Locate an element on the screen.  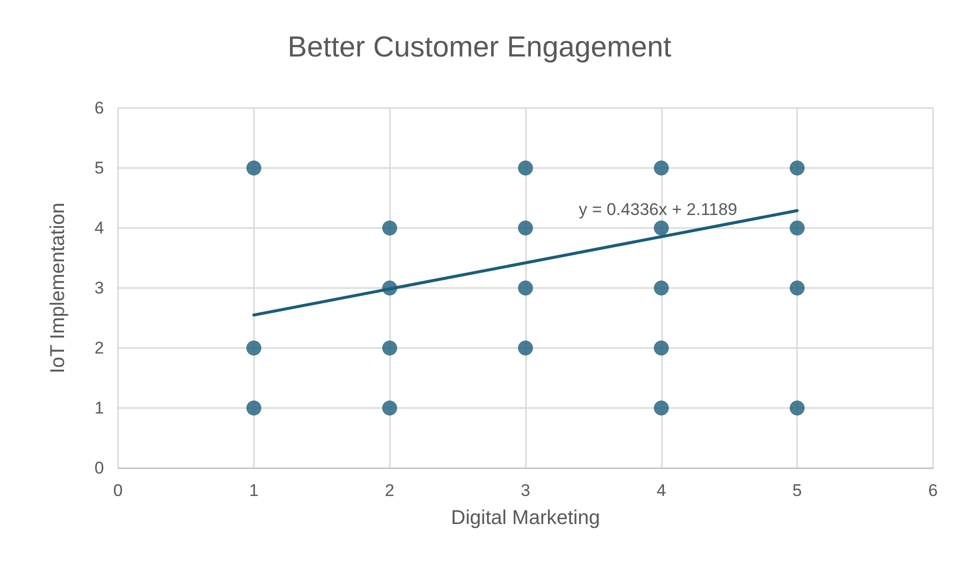
x-tick-label: 3 is located at coordinates (525, 490).